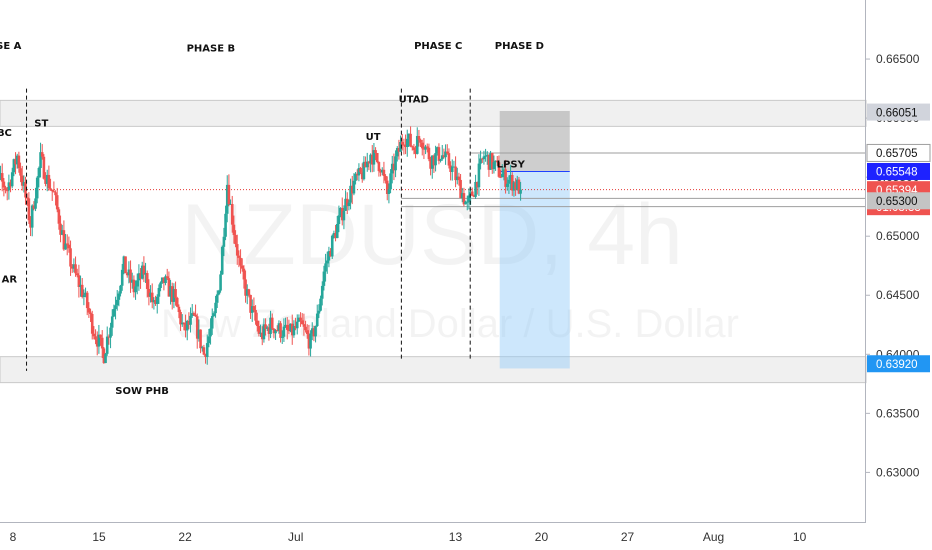 Image resolution: width=932 pixels, height=550 pixels. I want to click on price-tick-label: 0.63000, so click(898, 472).